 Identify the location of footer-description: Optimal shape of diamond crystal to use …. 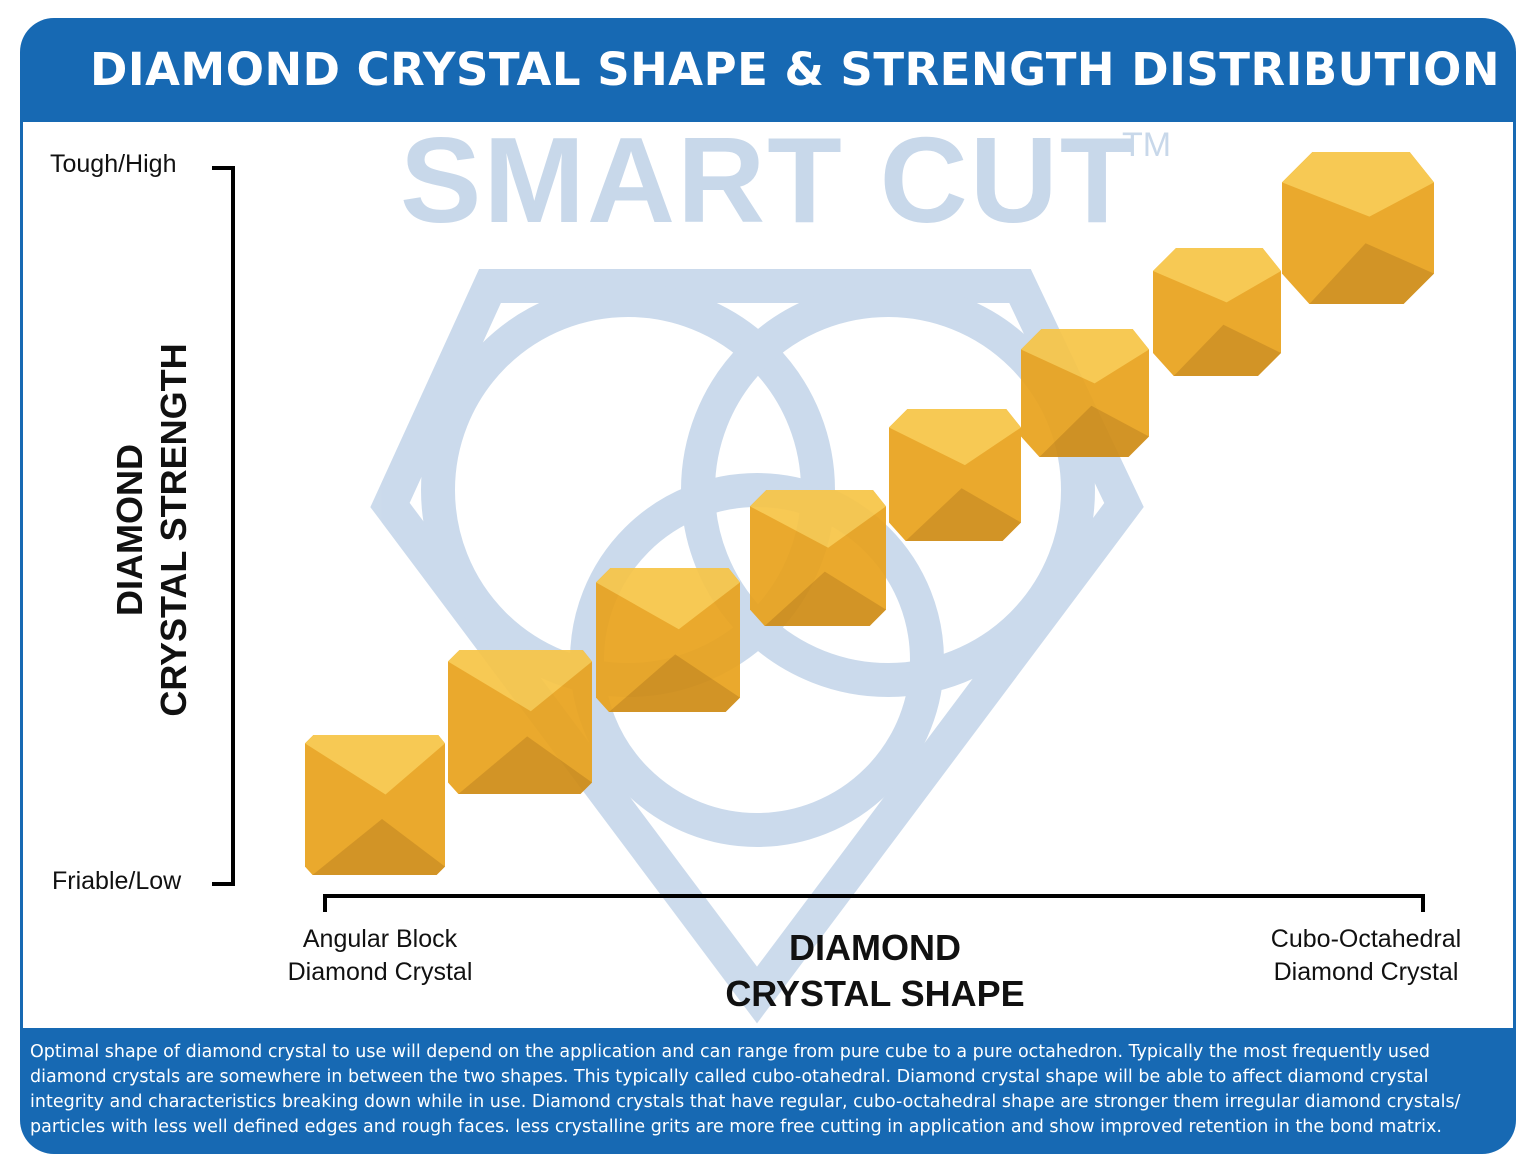
(745, 1089).